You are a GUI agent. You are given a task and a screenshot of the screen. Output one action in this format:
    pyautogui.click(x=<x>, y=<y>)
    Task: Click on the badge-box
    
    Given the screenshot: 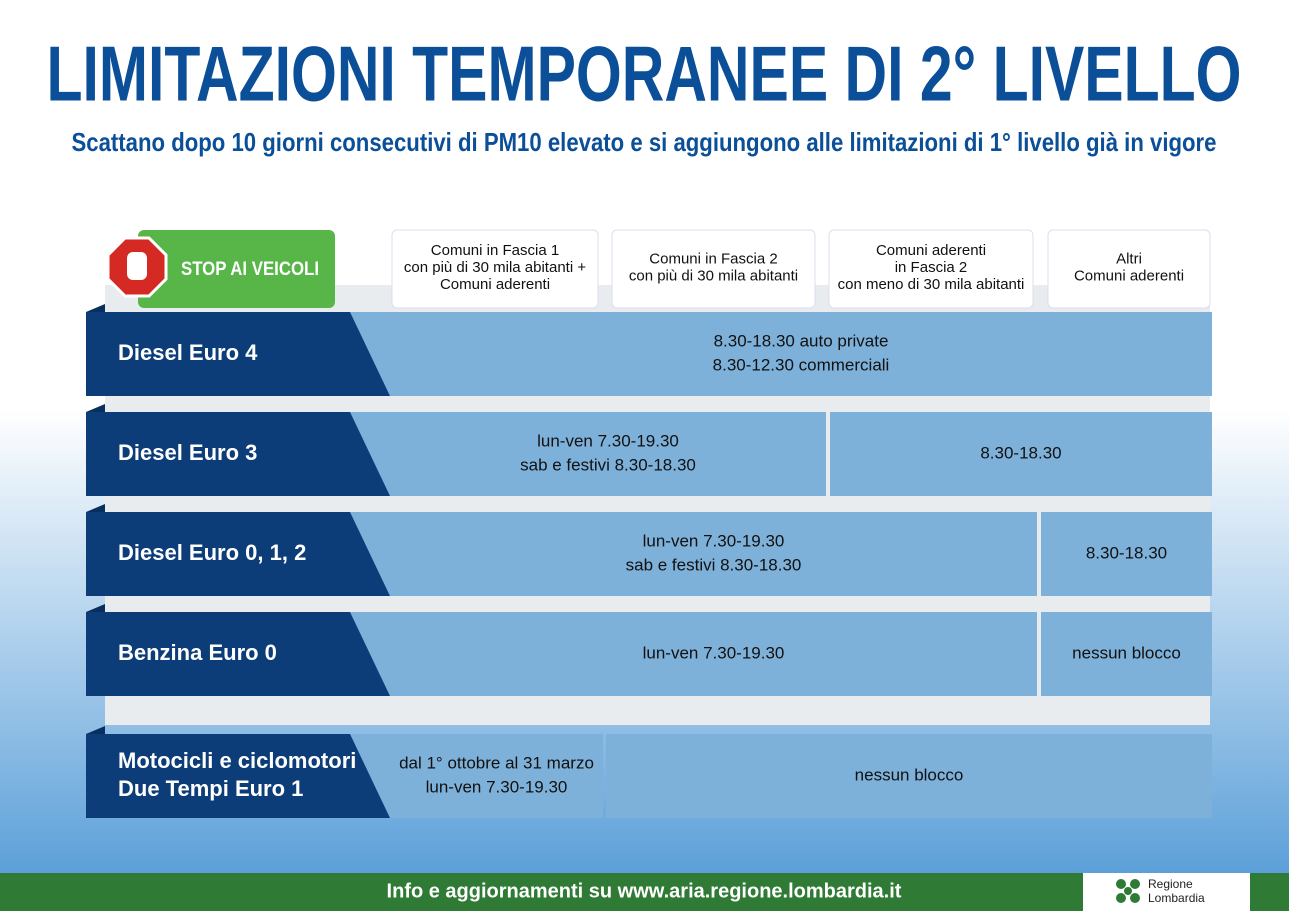 What is the action you would take?
    pyautogui.click(x=236, y=269)
    